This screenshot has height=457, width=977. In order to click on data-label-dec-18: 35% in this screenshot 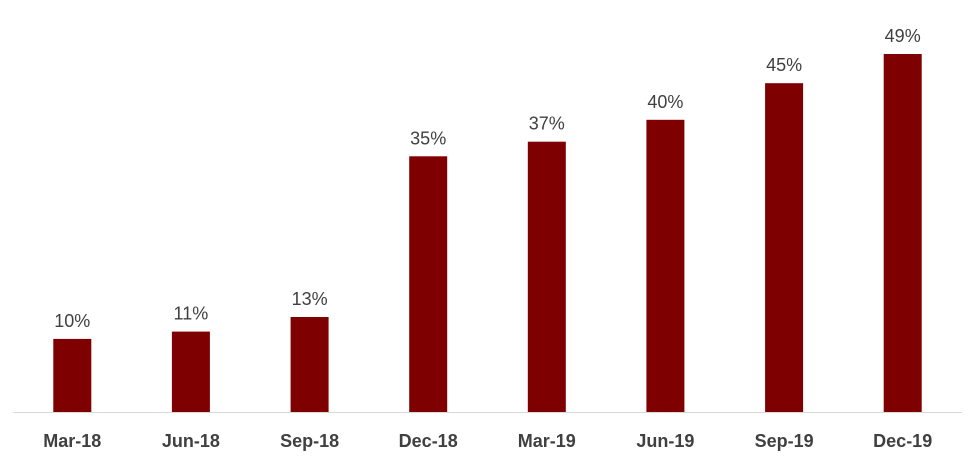, I will do `click(428, 138)`.